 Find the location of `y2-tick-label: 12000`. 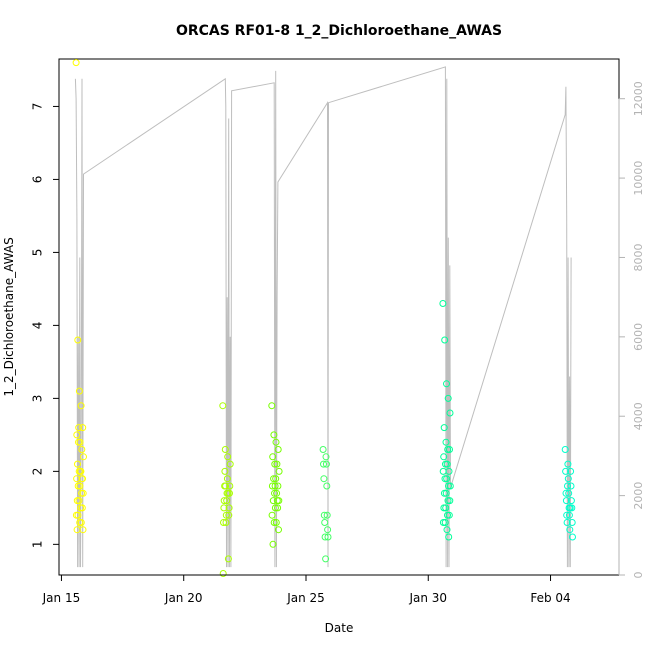

y2-tick-label: 12000 is located at coordinates (638, 98).